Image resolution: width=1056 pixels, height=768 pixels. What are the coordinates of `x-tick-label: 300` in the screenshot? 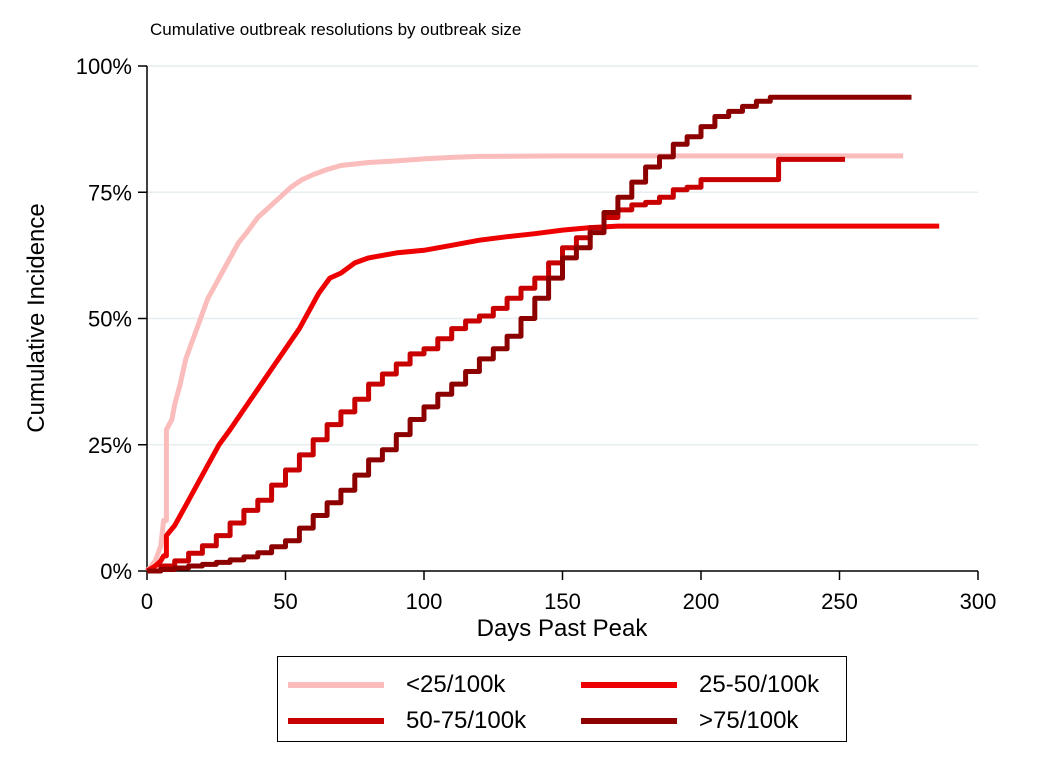 It's located at (978, 601).